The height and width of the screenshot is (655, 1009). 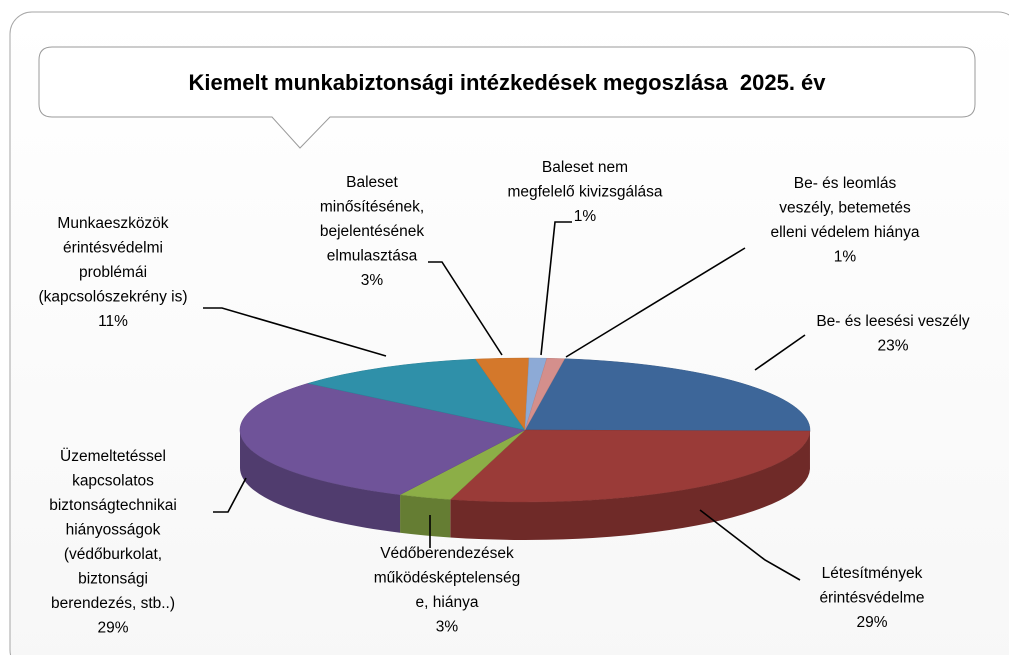 I want to click on slice-label-line: Baleset, so click(x=372, y=182).